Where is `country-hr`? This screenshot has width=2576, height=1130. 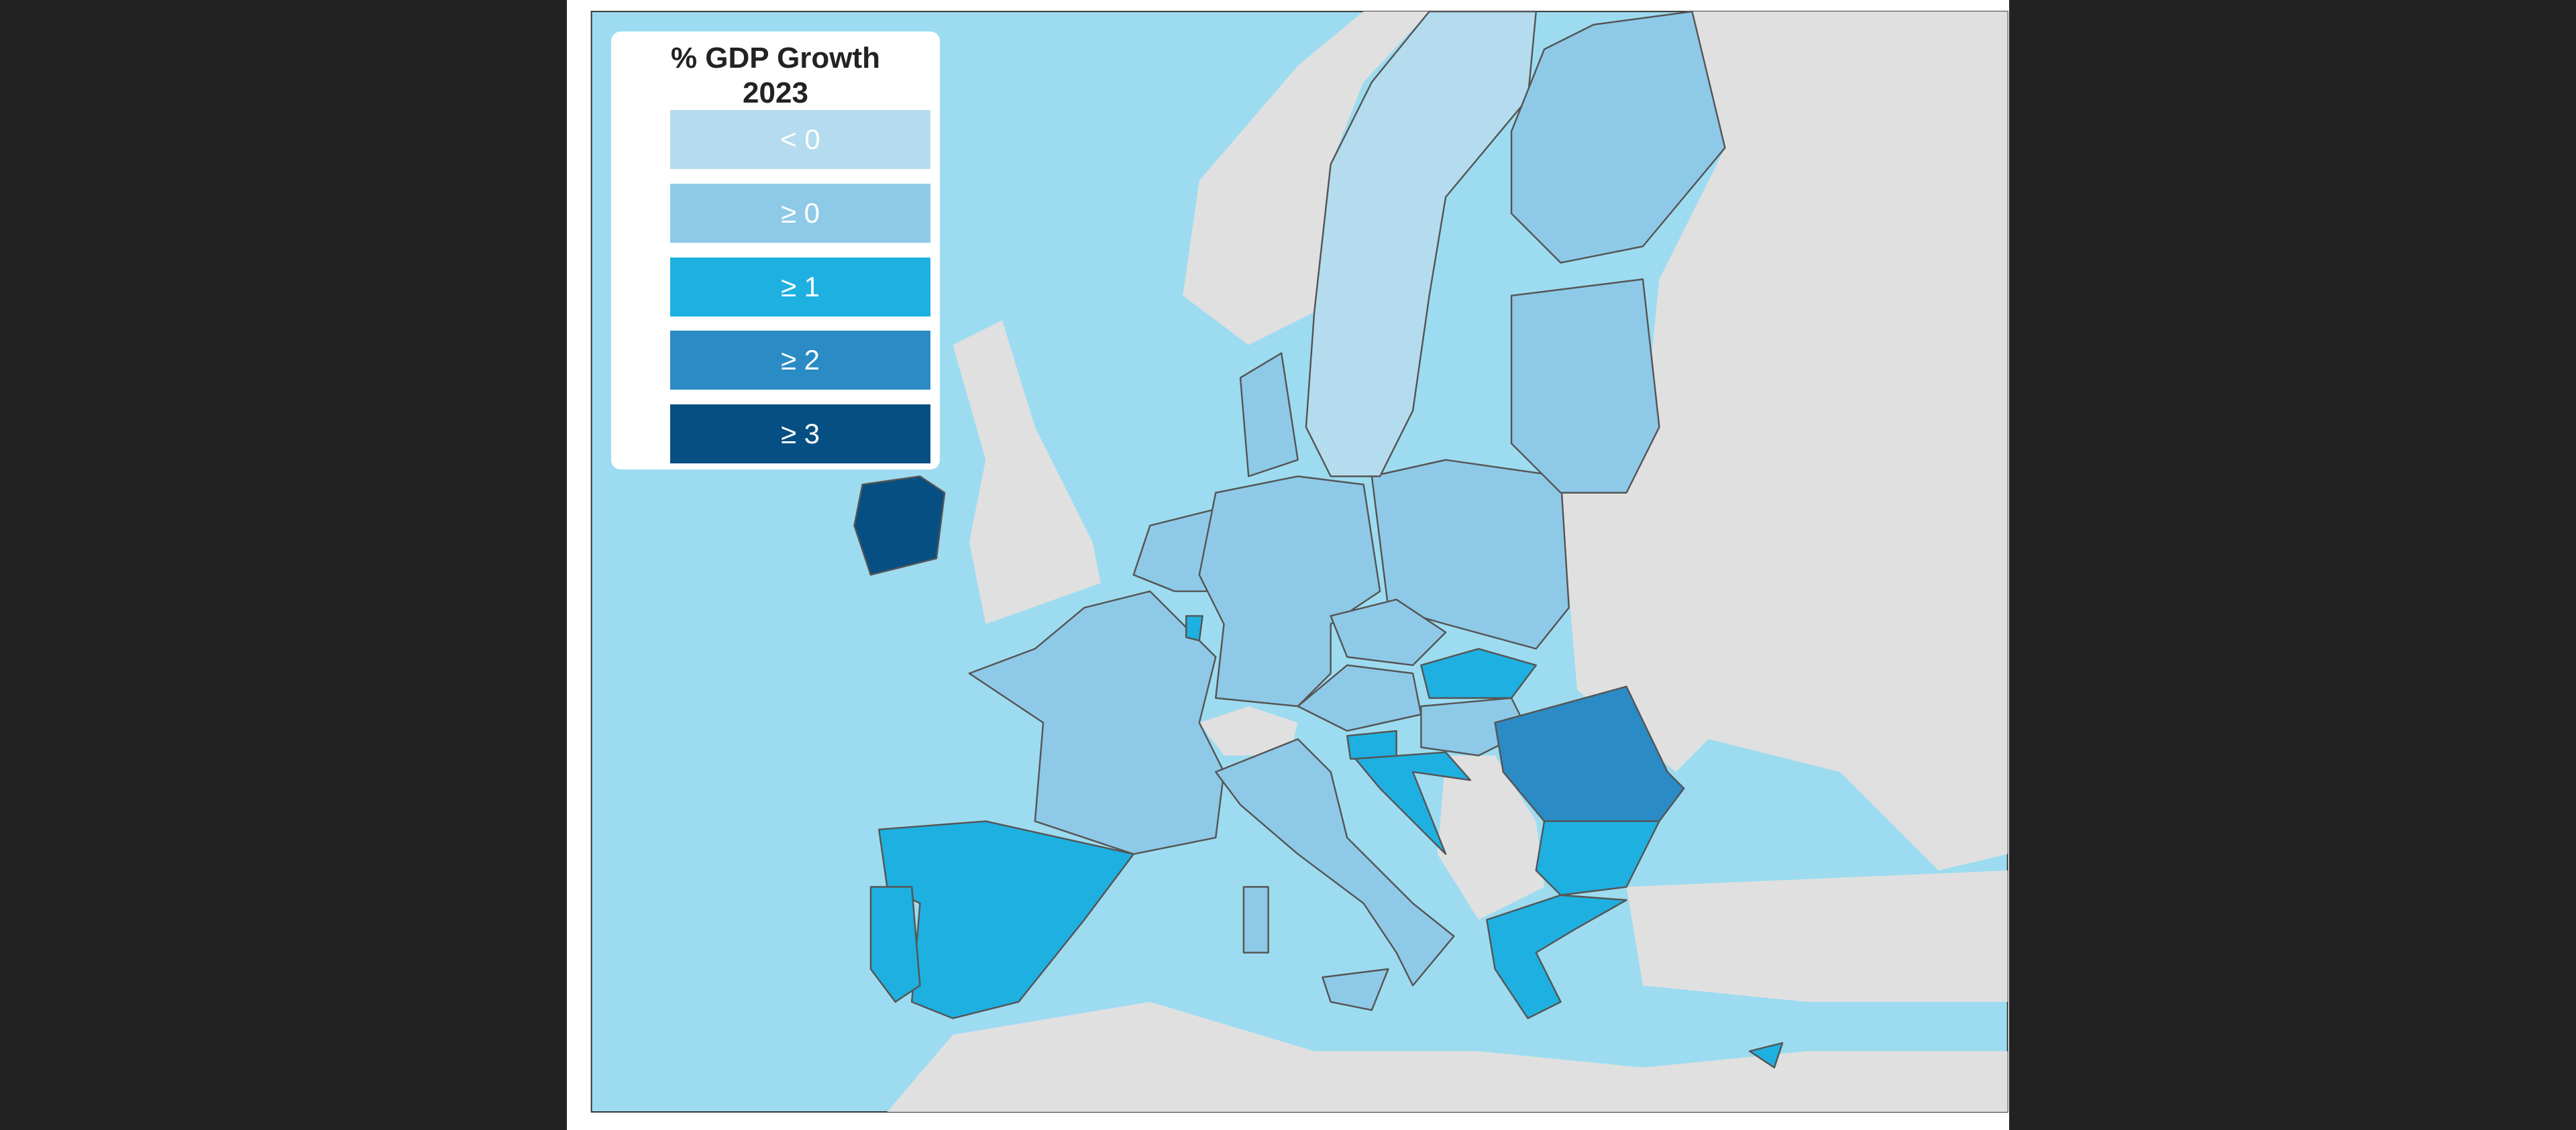 country-hr is located at coordinates (1413, 803).